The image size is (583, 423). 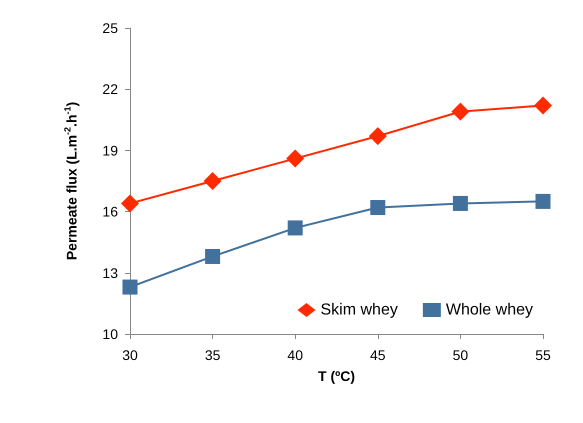 What do you see at coordinates (110, 28) in the screenshot?
I see `y-tick-label: 25` at bounding box center [110, 28].